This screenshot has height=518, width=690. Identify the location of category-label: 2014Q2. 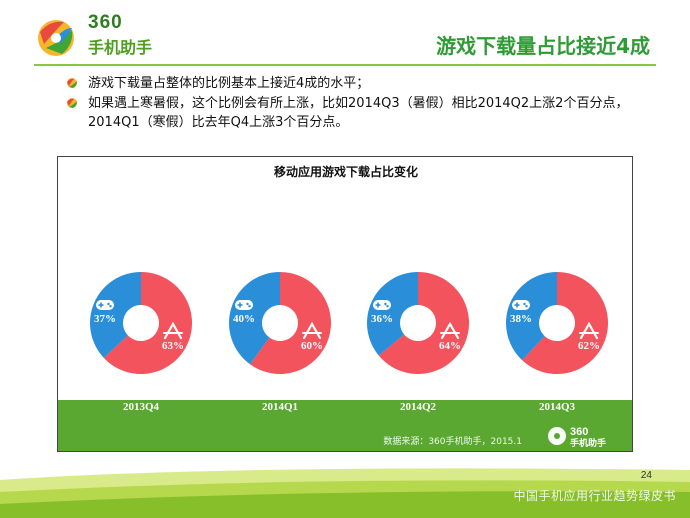
(418, 407).